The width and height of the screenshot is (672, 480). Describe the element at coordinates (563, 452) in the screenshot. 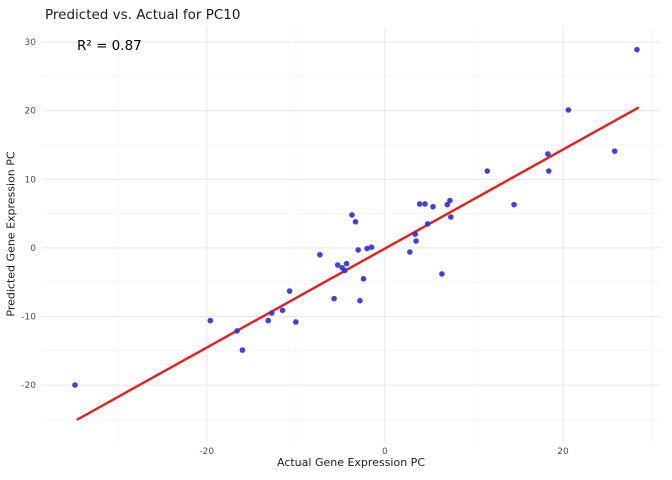

I see `x-tick-label: 20` at that location.